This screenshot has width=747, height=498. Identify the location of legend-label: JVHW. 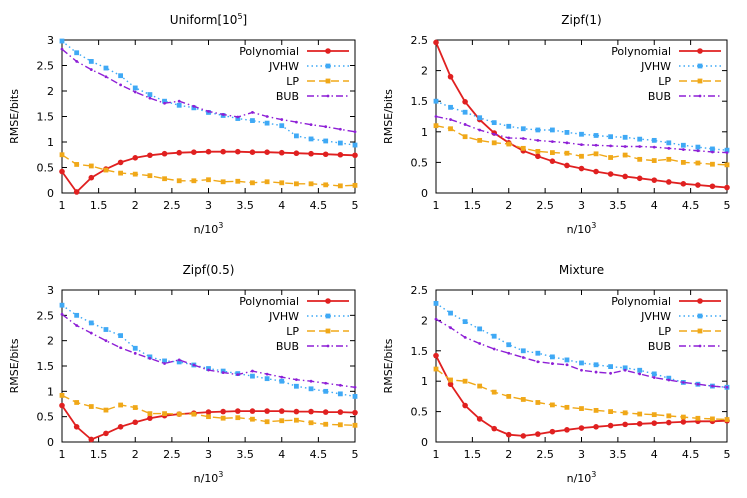
(283, 66).